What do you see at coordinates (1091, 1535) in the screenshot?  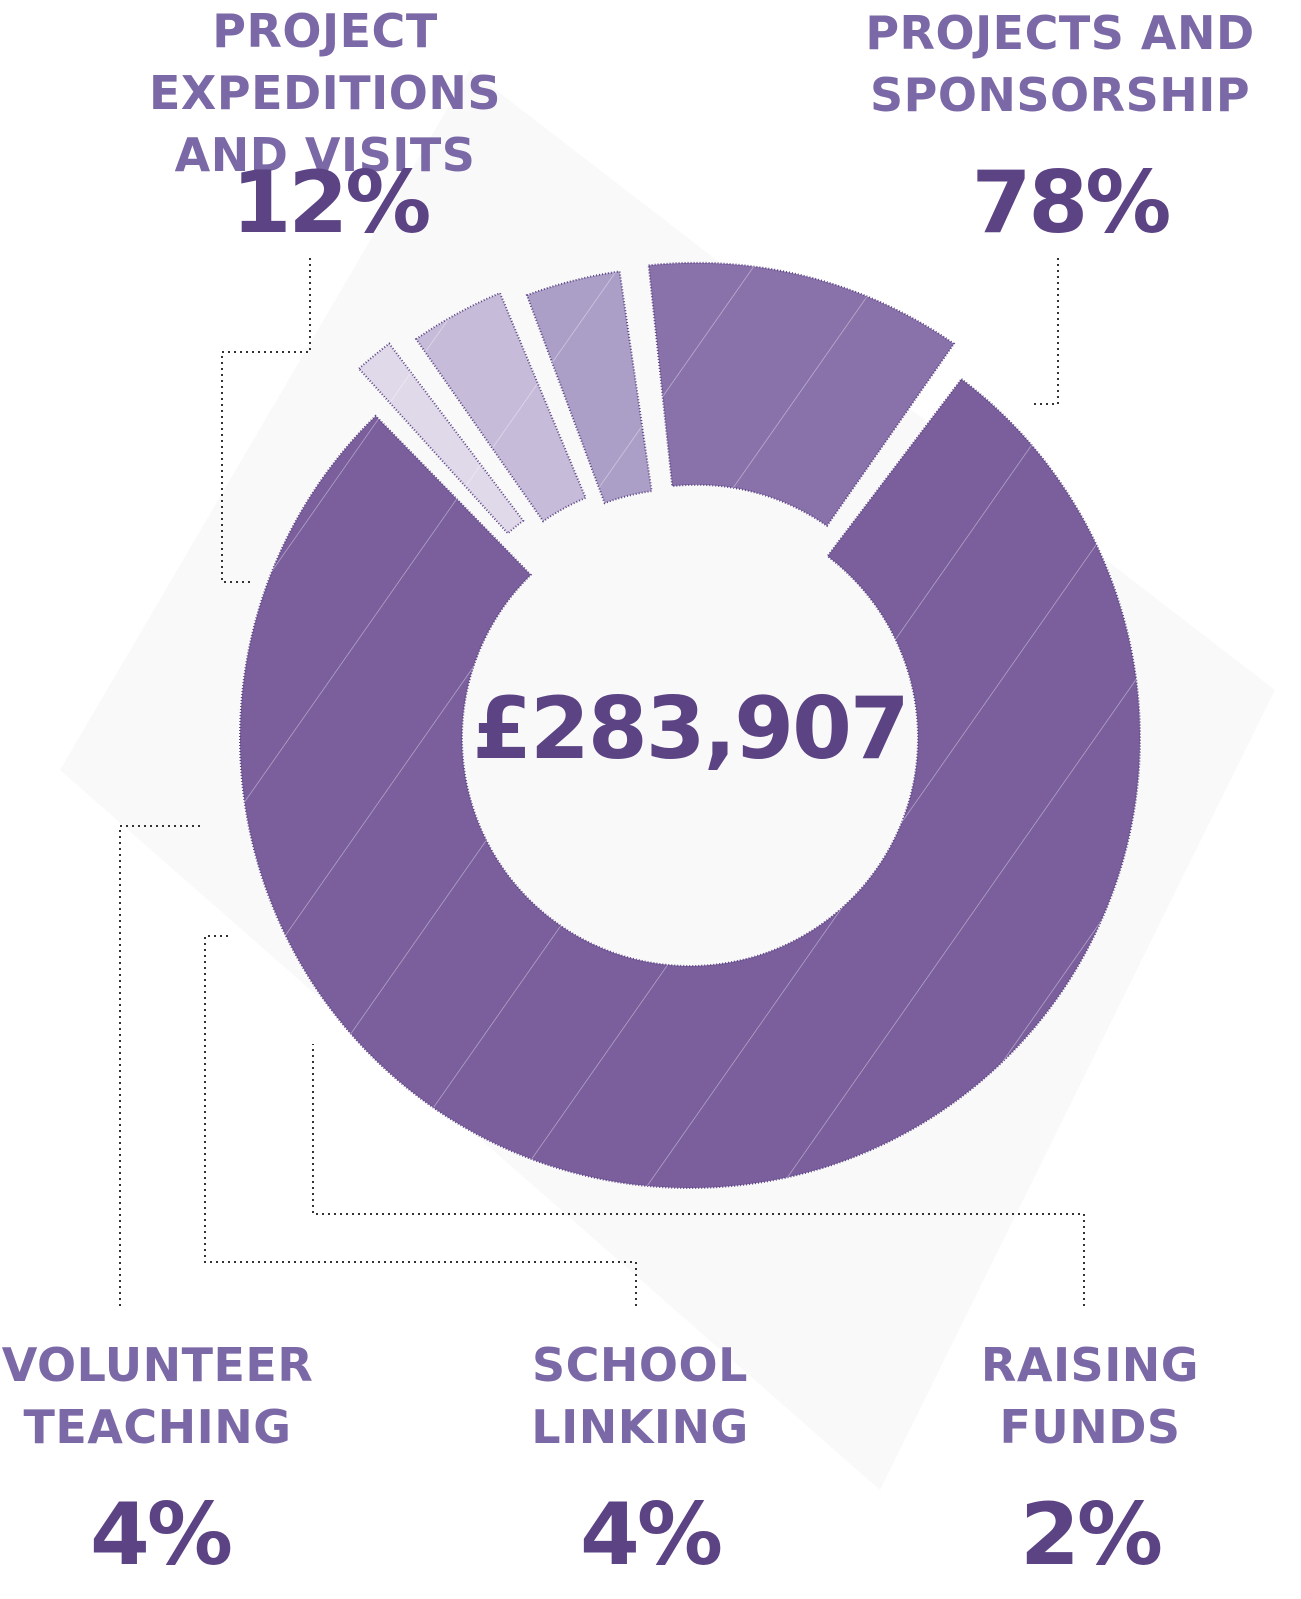 I see `slice-value-raising: 2%` at bounding box center [1091, 1535].